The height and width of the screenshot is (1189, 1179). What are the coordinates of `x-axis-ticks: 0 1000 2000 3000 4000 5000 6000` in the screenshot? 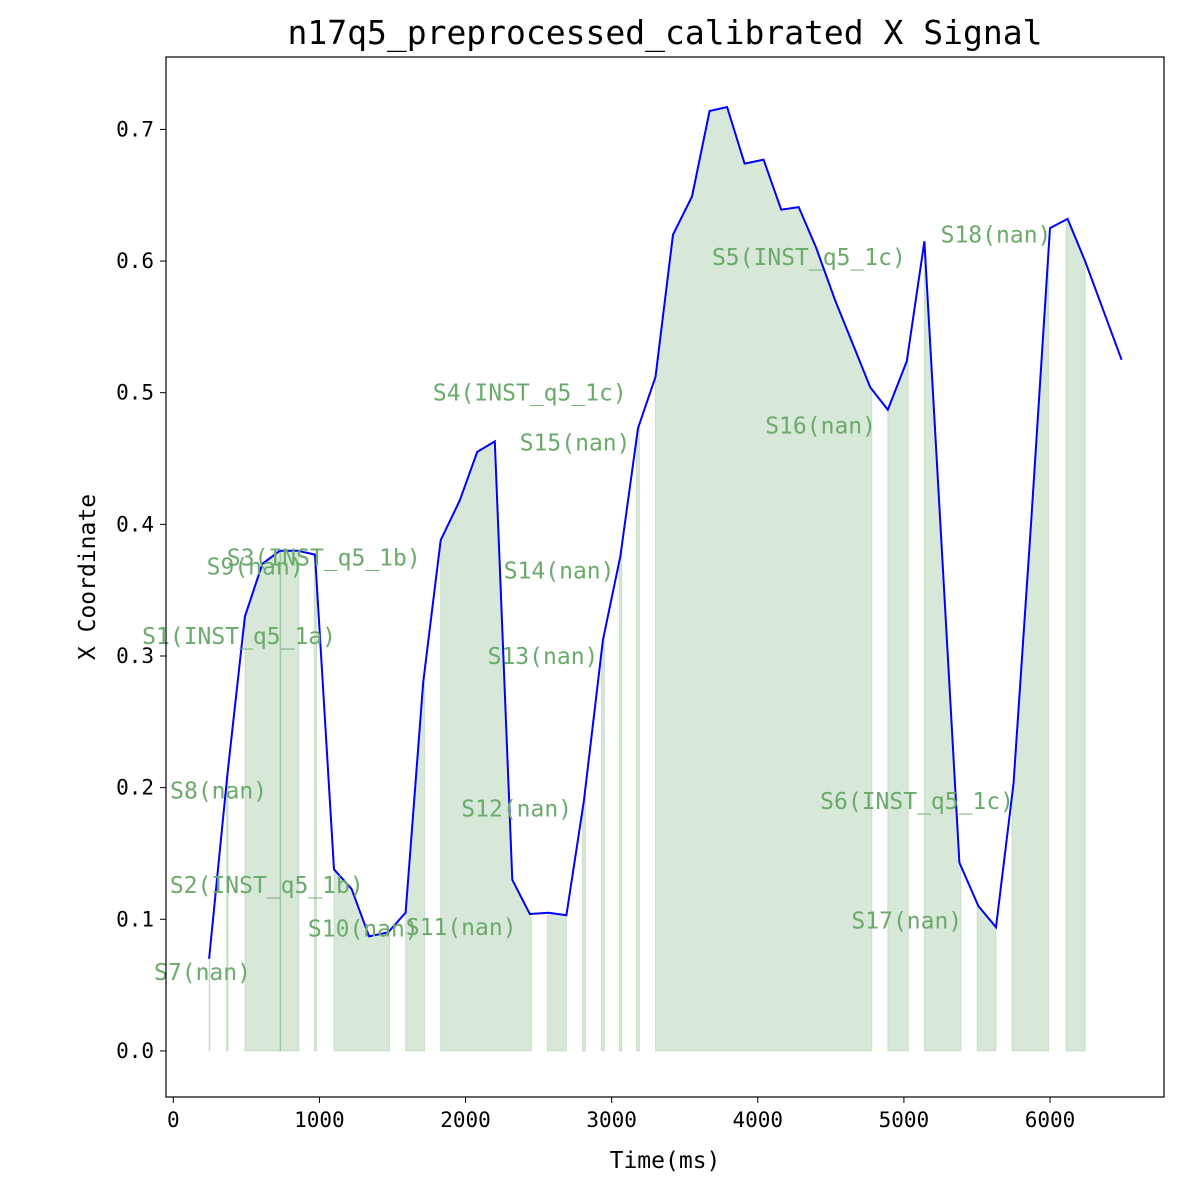 It's located at (621, 1114).